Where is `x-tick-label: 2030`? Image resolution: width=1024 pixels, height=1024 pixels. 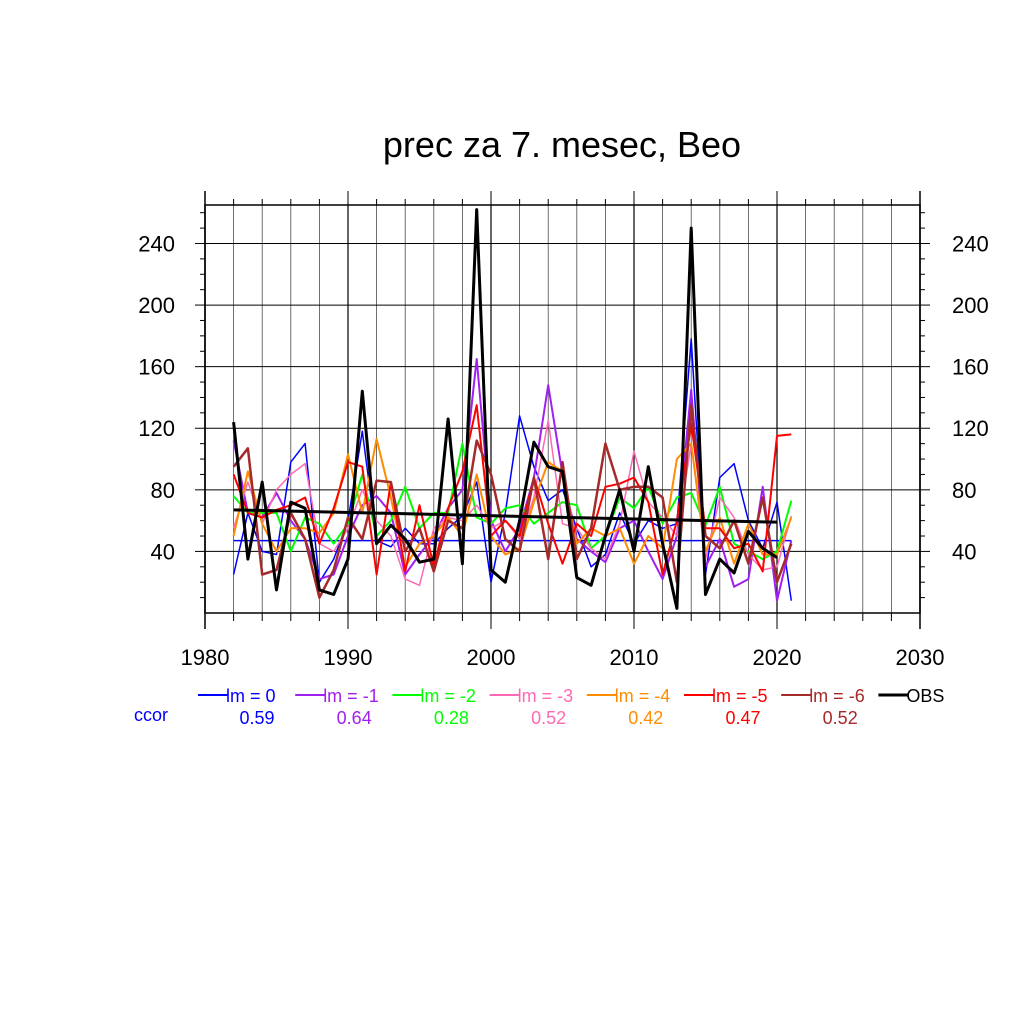
x-tick-label: 2030 is located at coordinates (920, 657).